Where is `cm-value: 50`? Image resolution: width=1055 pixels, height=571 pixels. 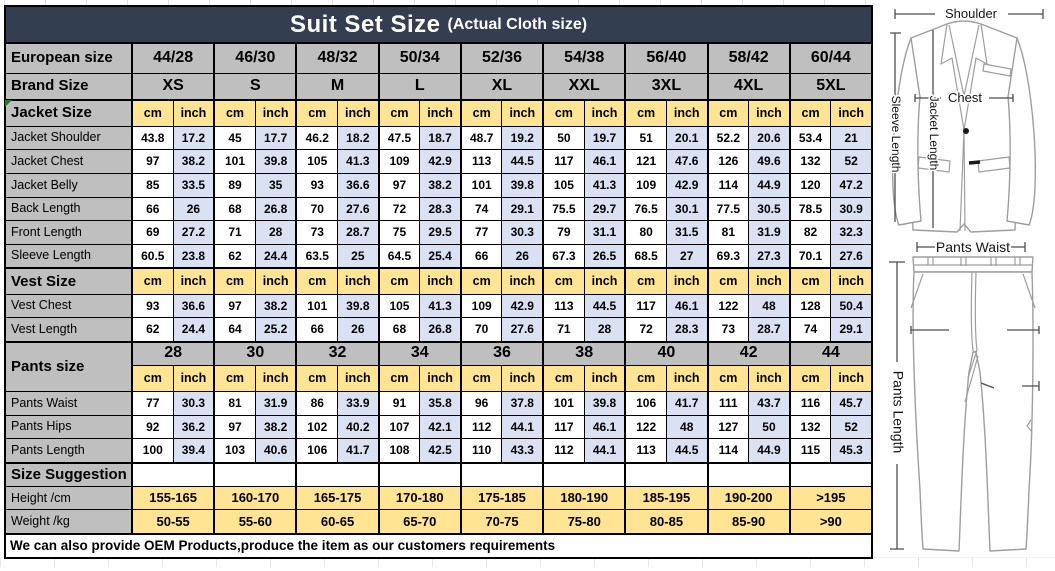 cm-value: 50 is located at coordinates (563, 138).